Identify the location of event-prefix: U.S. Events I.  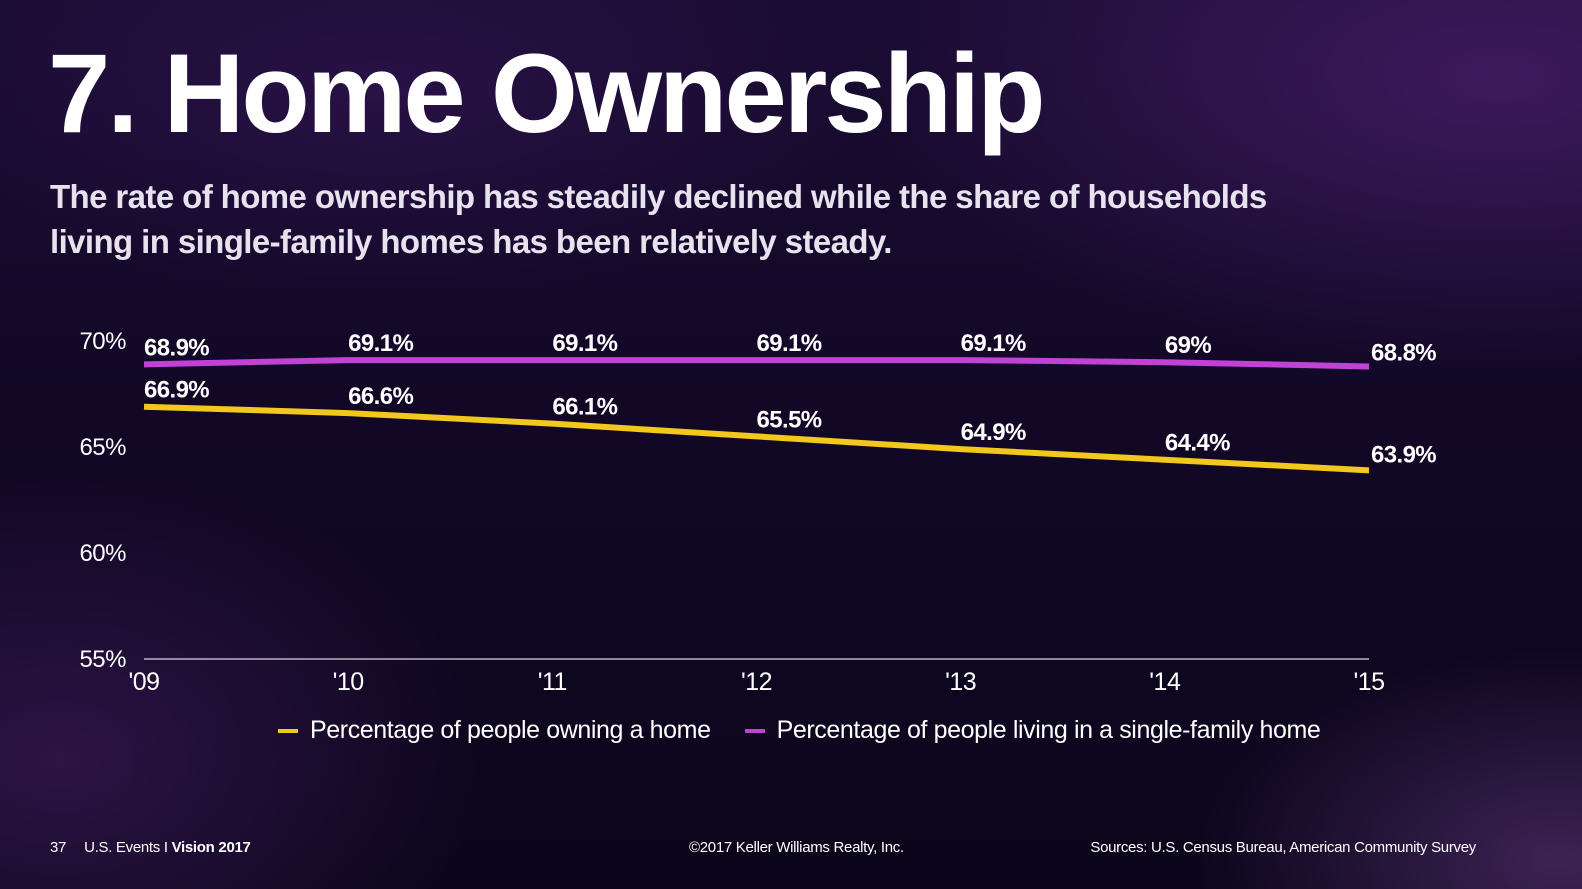
(128, 847).